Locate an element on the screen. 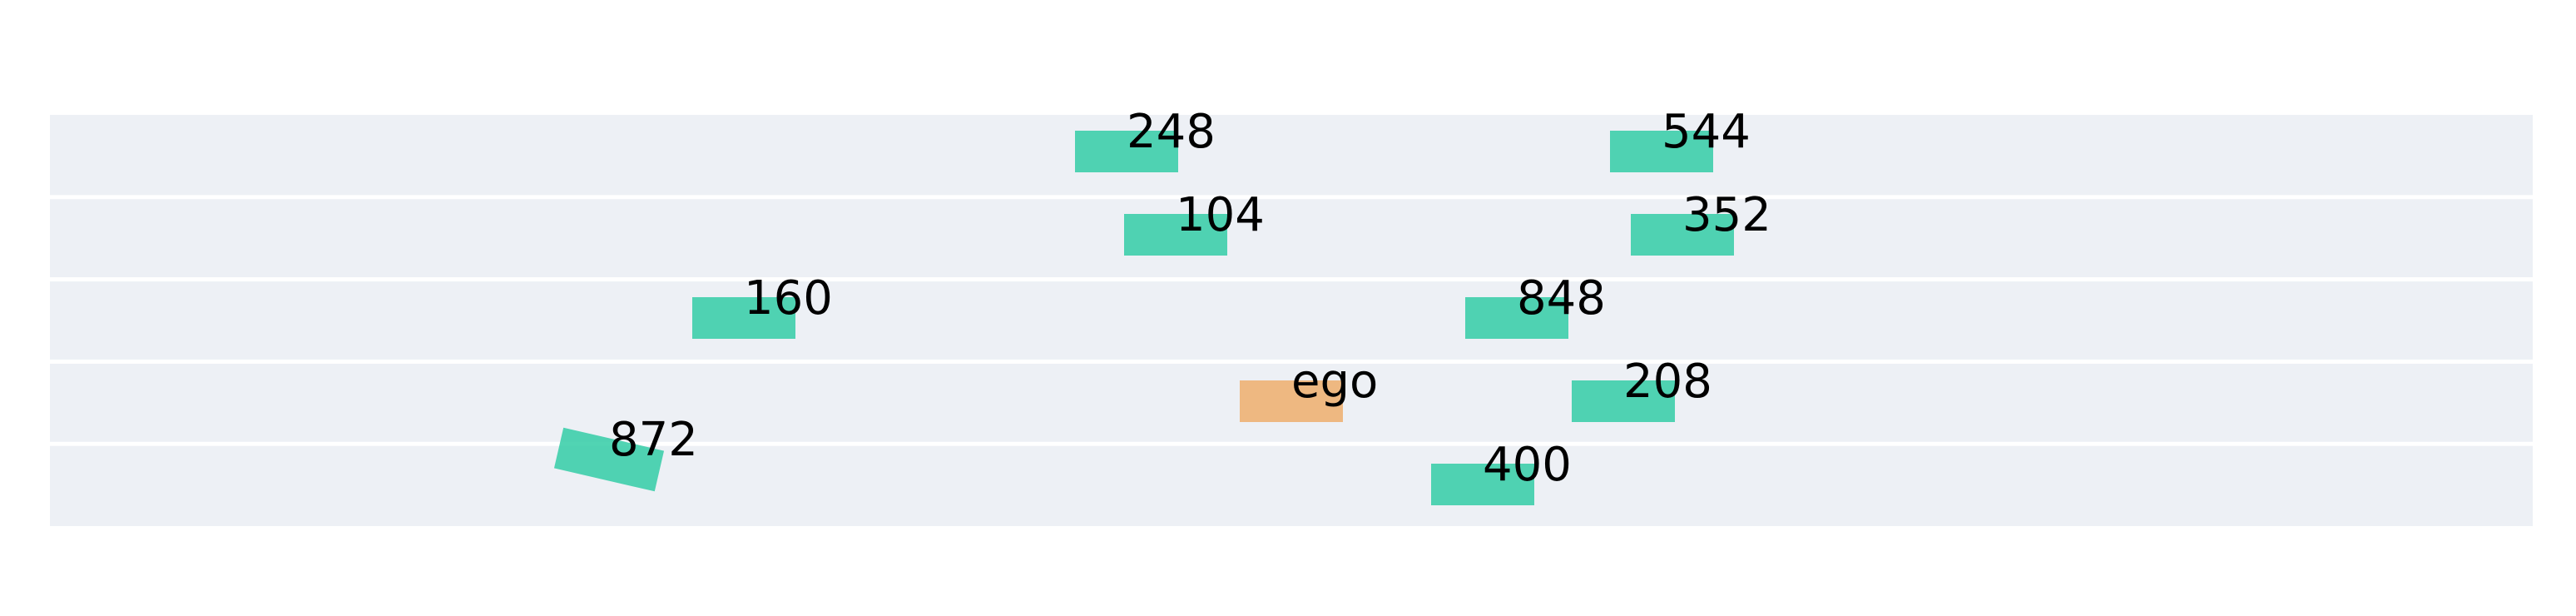 This screenshot has height=616, width=2576. vehicle-label: 848 is located at coordinates (1562, 298).